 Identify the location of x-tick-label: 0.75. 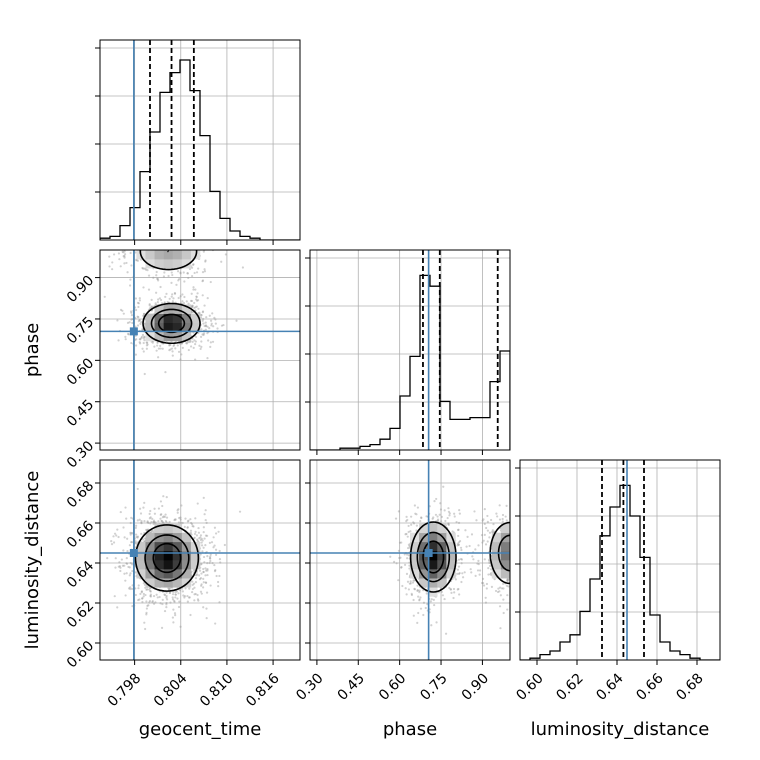
(433, 686).